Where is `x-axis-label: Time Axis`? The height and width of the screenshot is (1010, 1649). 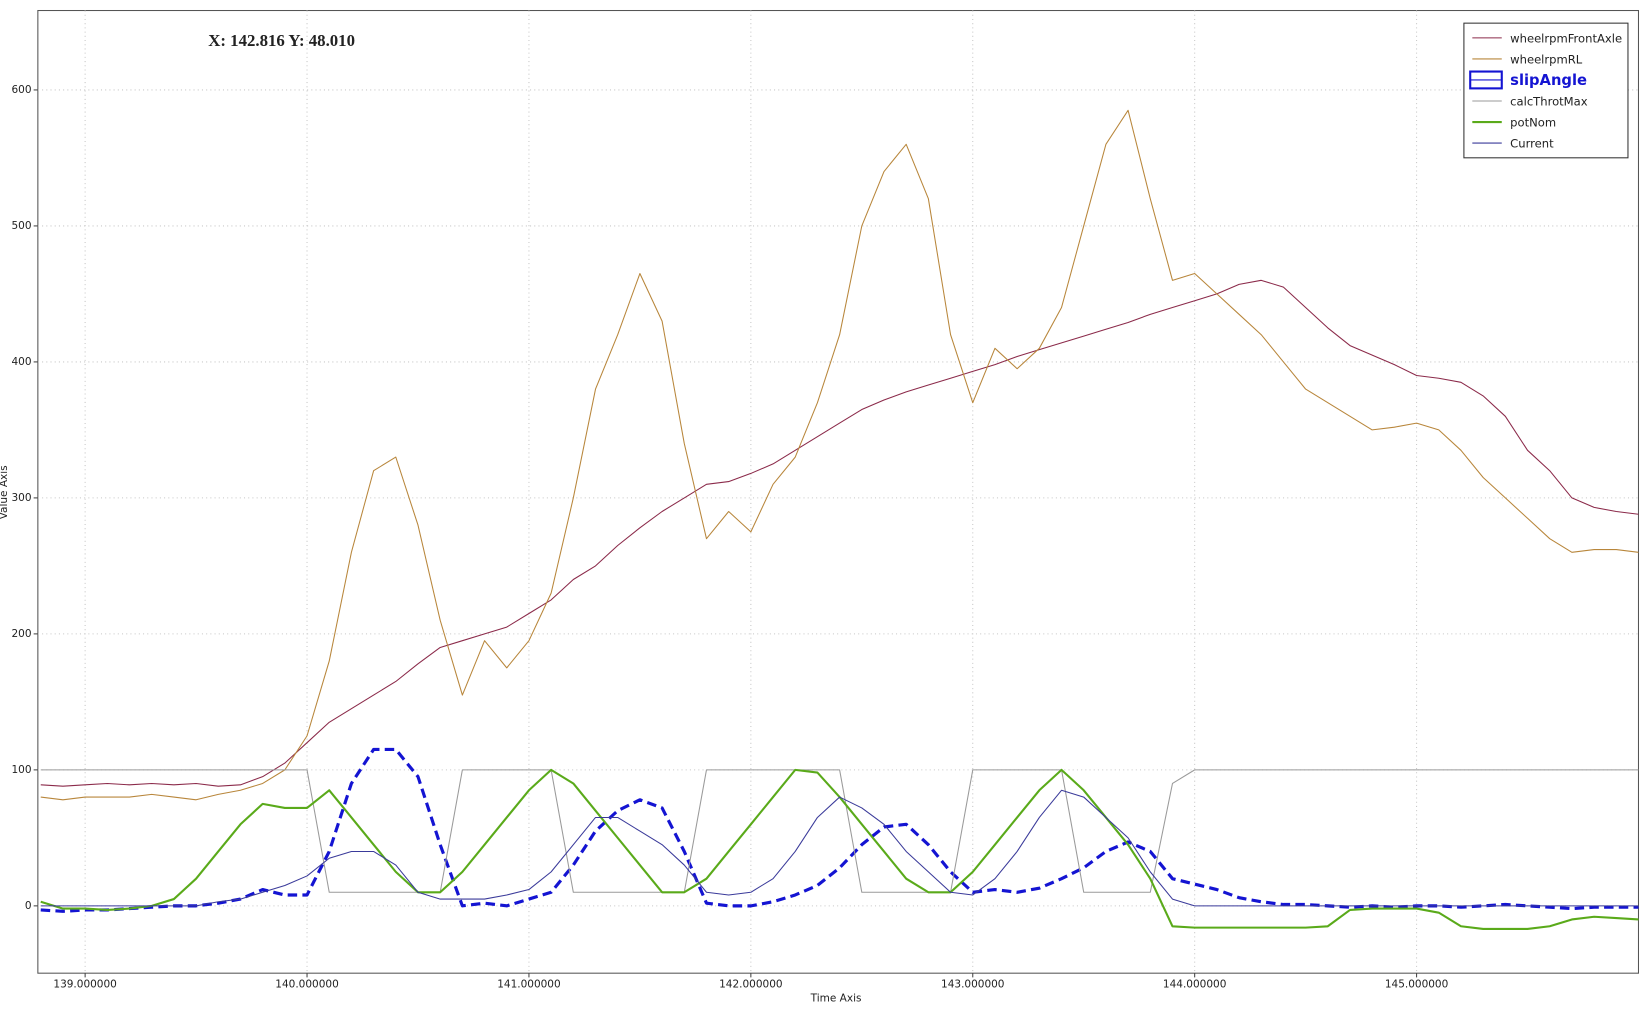 x-axis-label: Time Axis is located at coordinates (836, 998).